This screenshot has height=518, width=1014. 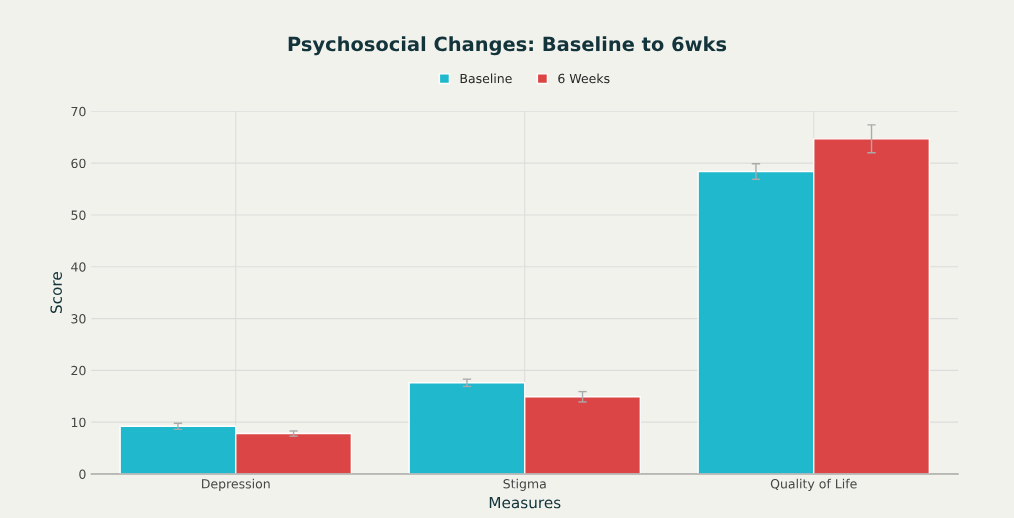 I want to click on y-tick-label: 40, so click(x=78, y=267).